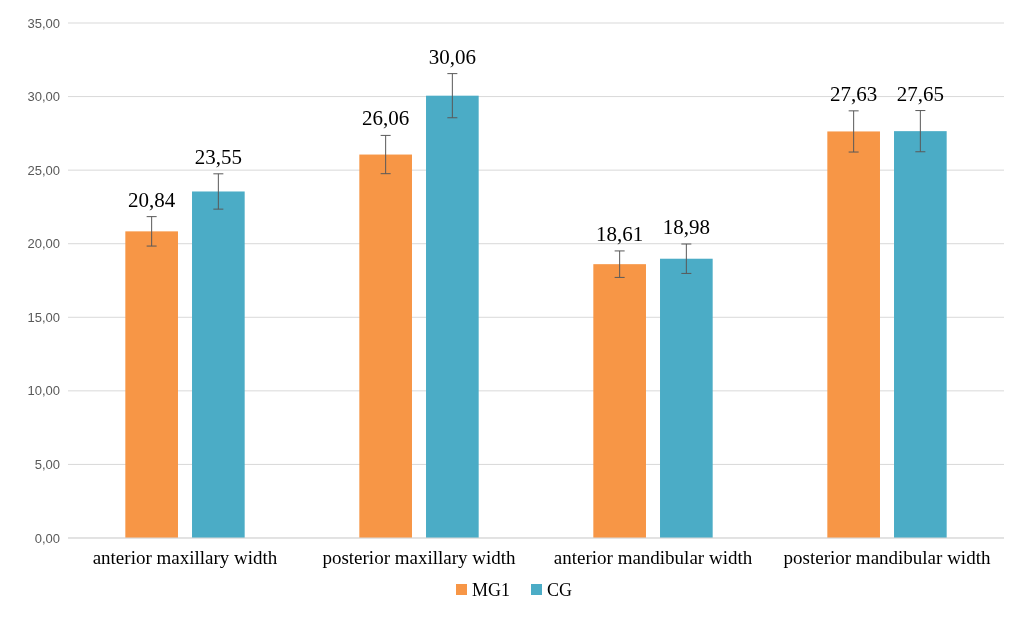 The image size is (1032, 618). What do you see at coordinates (47, 538) in the screenshot?
I see `y-tick-label: 0,00` at bounding box center [47, 538].